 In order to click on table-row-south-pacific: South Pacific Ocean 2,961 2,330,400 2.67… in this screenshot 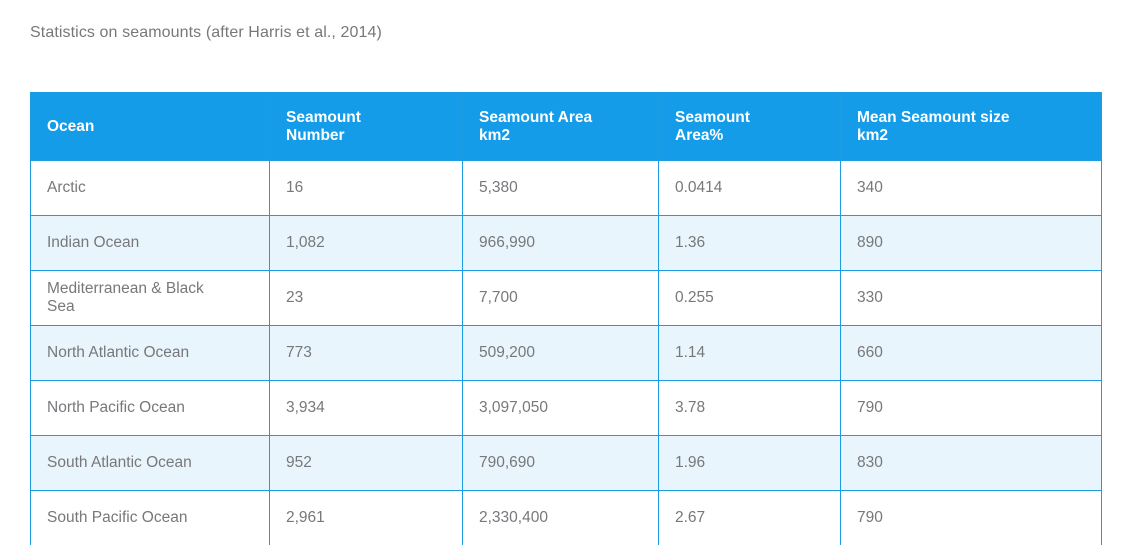, I will do `click(566, 517)`.